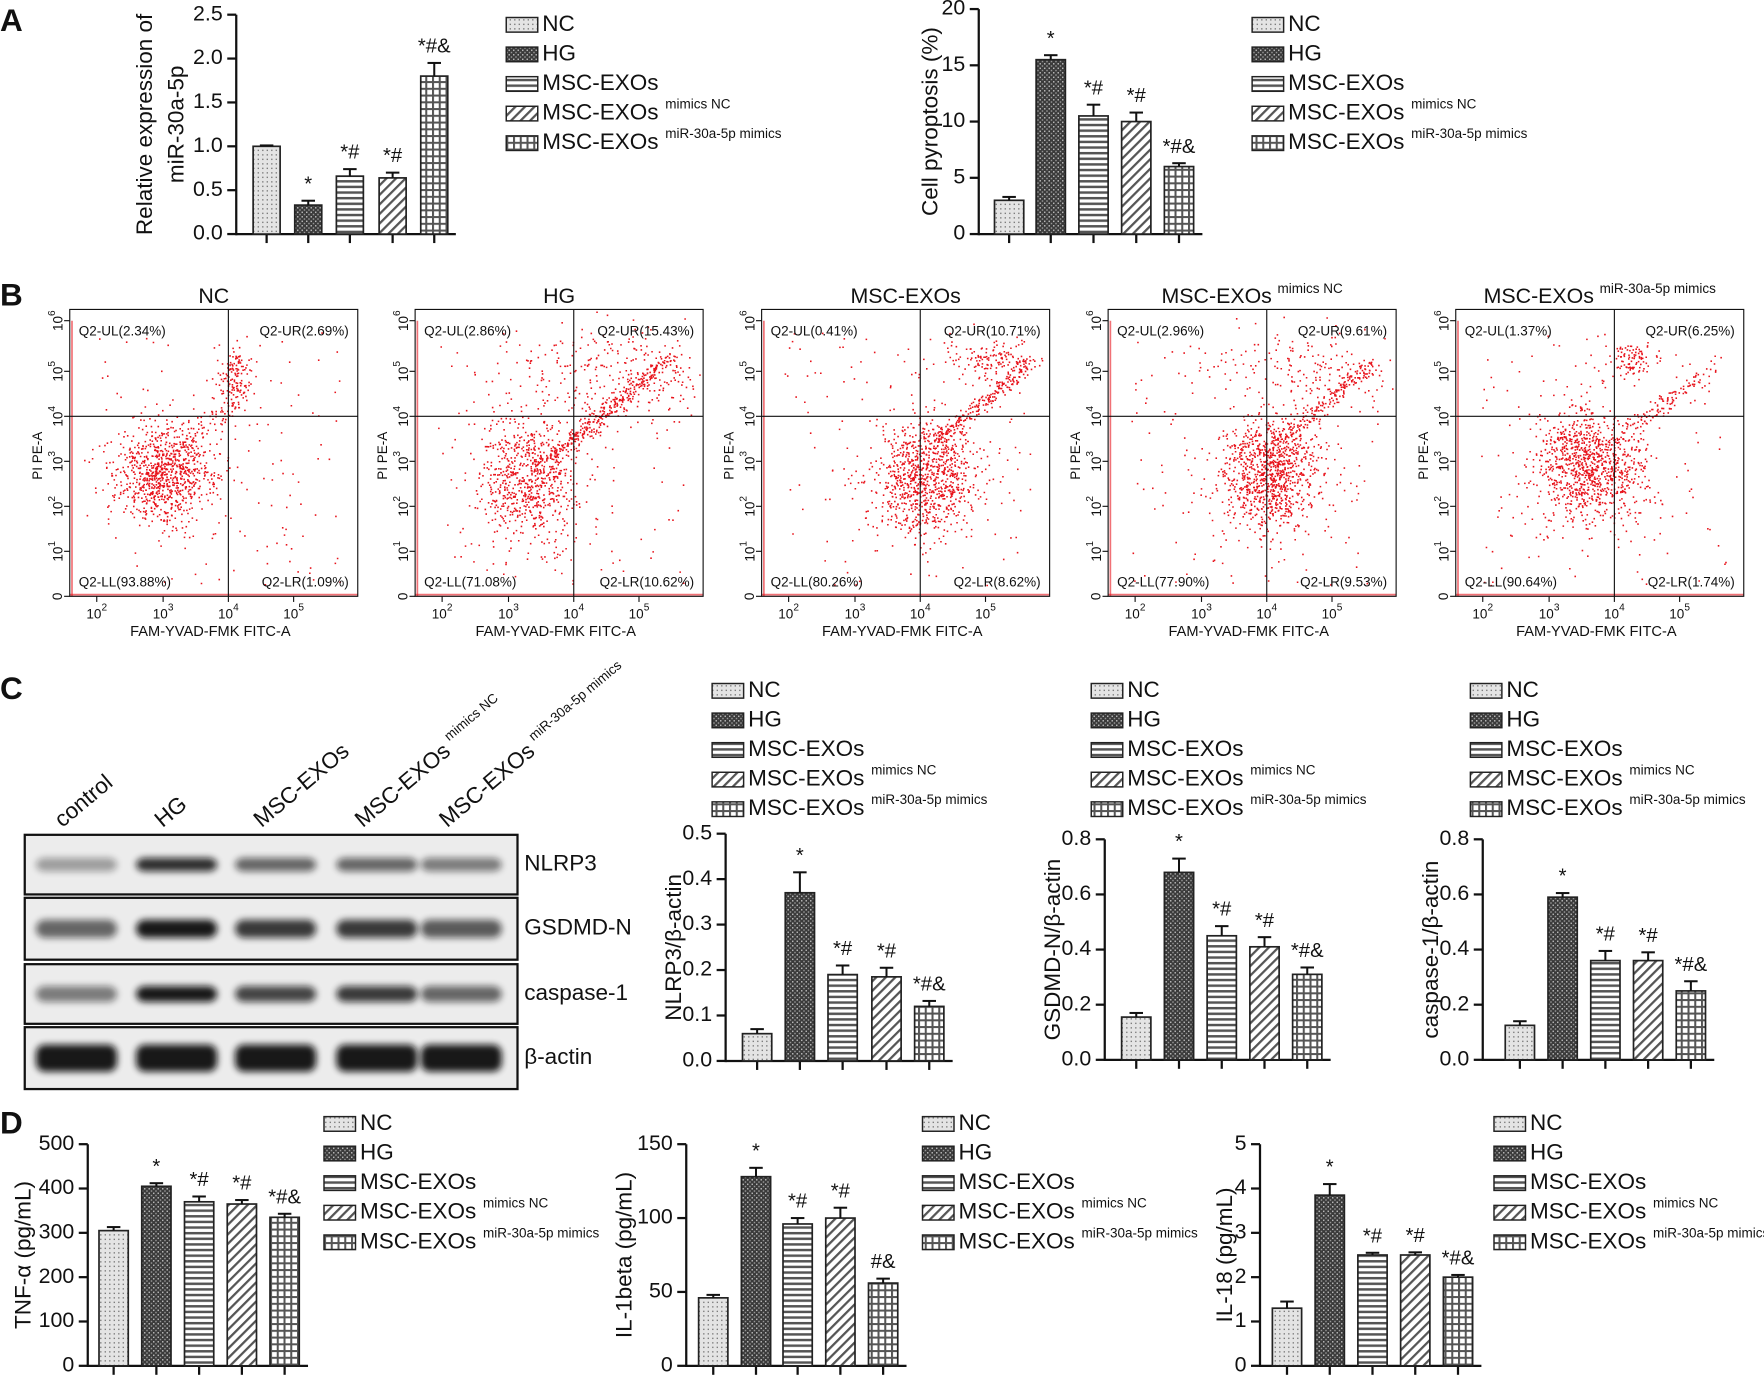 The width and height of the screenshot is (1764, 1376). What do you see at coordinates (11, 20) in the screenshot?
I see `panel-letter: A` at bounding box center [11, 20].